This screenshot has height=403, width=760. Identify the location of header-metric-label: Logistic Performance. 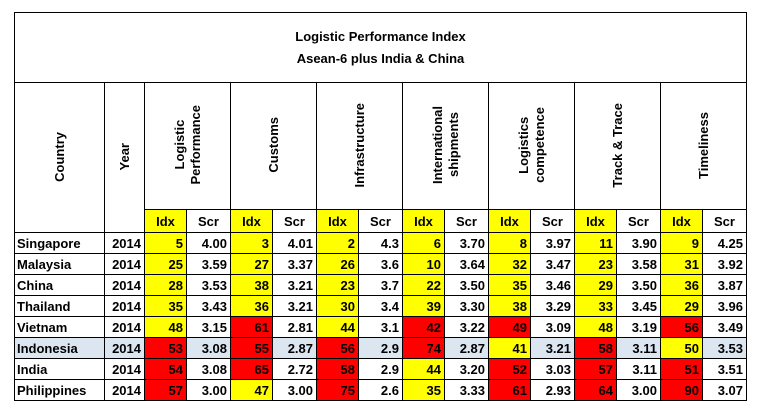
(188, 144).